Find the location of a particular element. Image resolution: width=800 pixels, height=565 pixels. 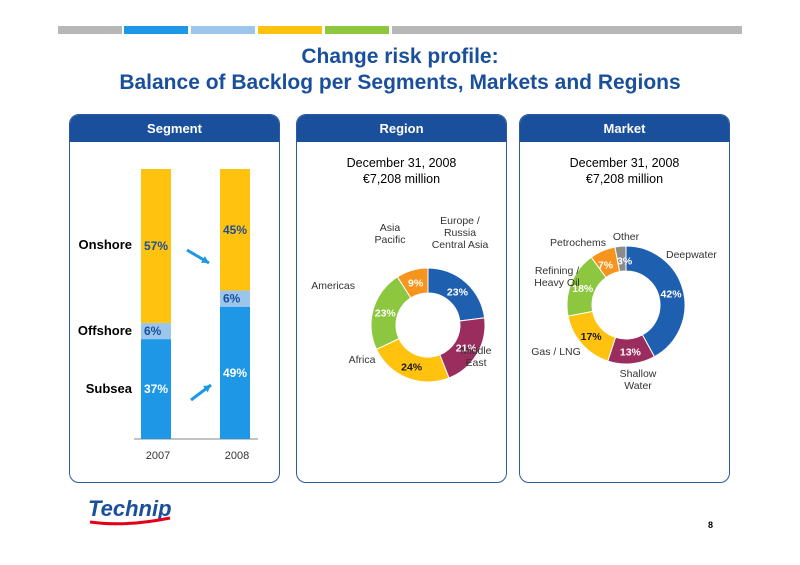

bar-label-subsea-2008: 49% is located at coordinates (235, 373).